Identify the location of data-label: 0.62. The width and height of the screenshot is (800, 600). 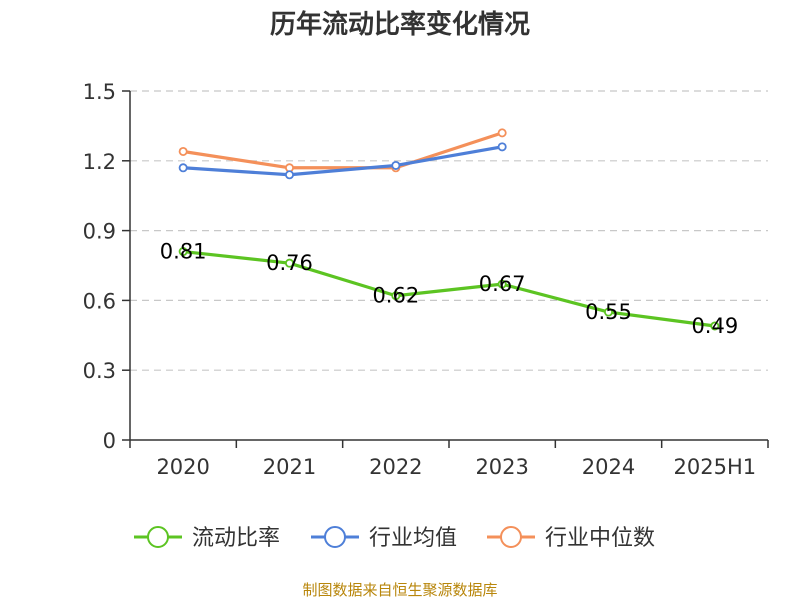
(395, 296).